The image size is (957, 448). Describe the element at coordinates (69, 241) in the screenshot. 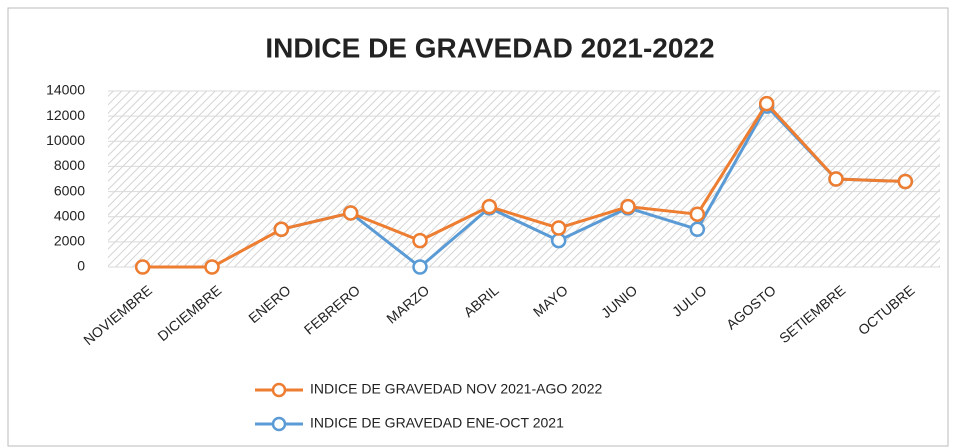

I see `y-tick-label: 2000` at that location.